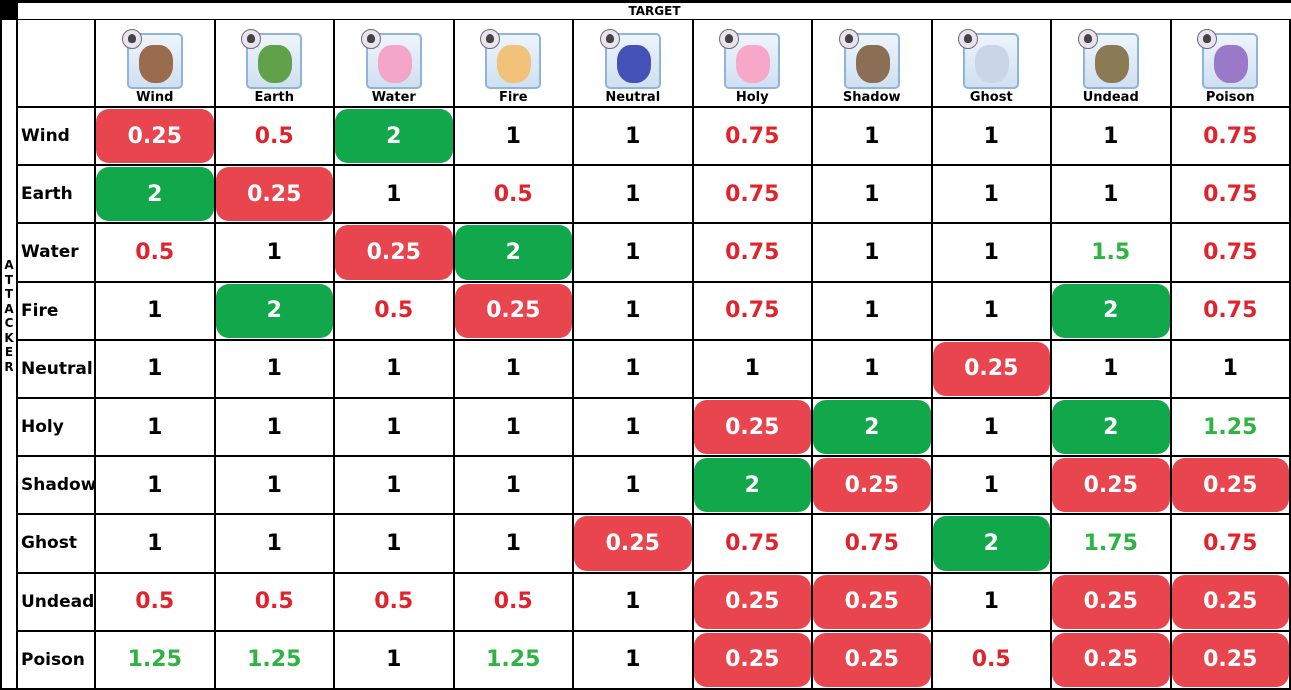  Describe the element at coordinates (1230, 63) in the screenshot. I see `column-header-poison: Poison` at that location.